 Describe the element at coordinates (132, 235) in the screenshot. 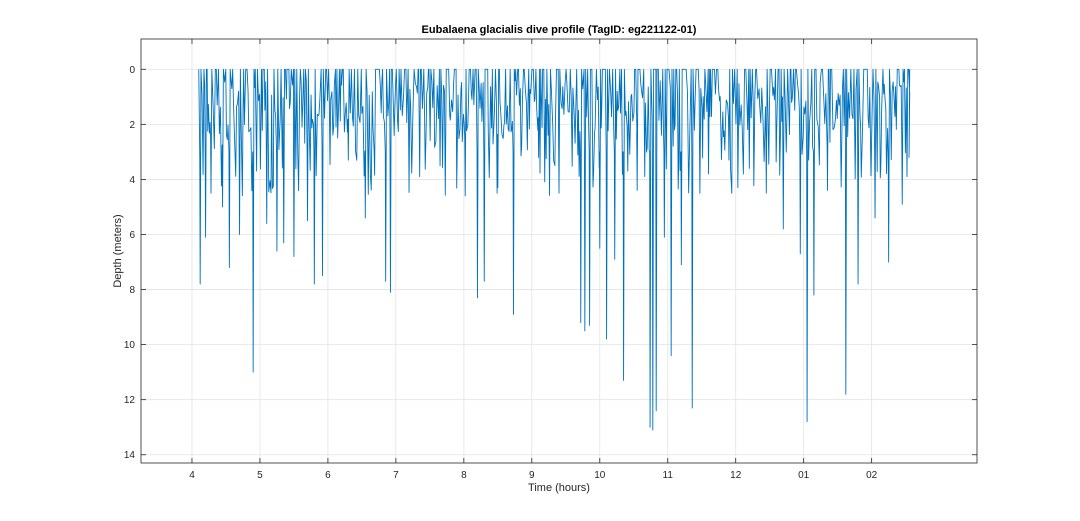

I see `y-tick-label: 6` at that location.